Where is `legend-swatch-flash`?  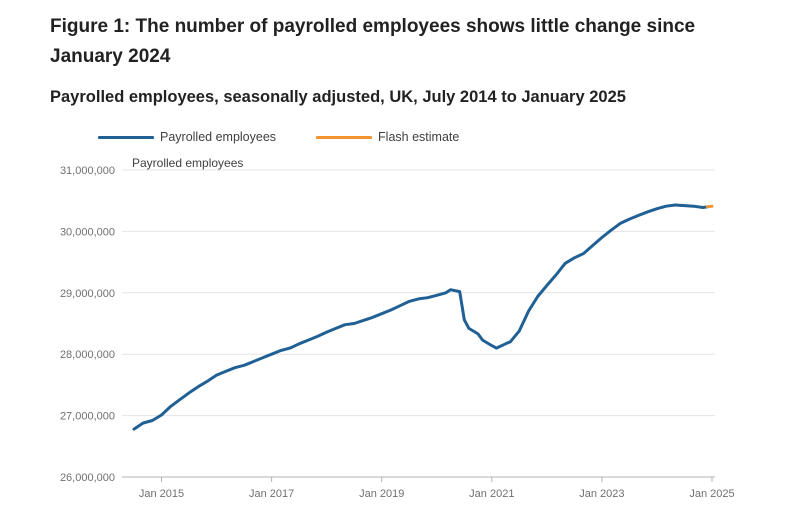 legend-swatch-flash is located at coordinates (344, 137).